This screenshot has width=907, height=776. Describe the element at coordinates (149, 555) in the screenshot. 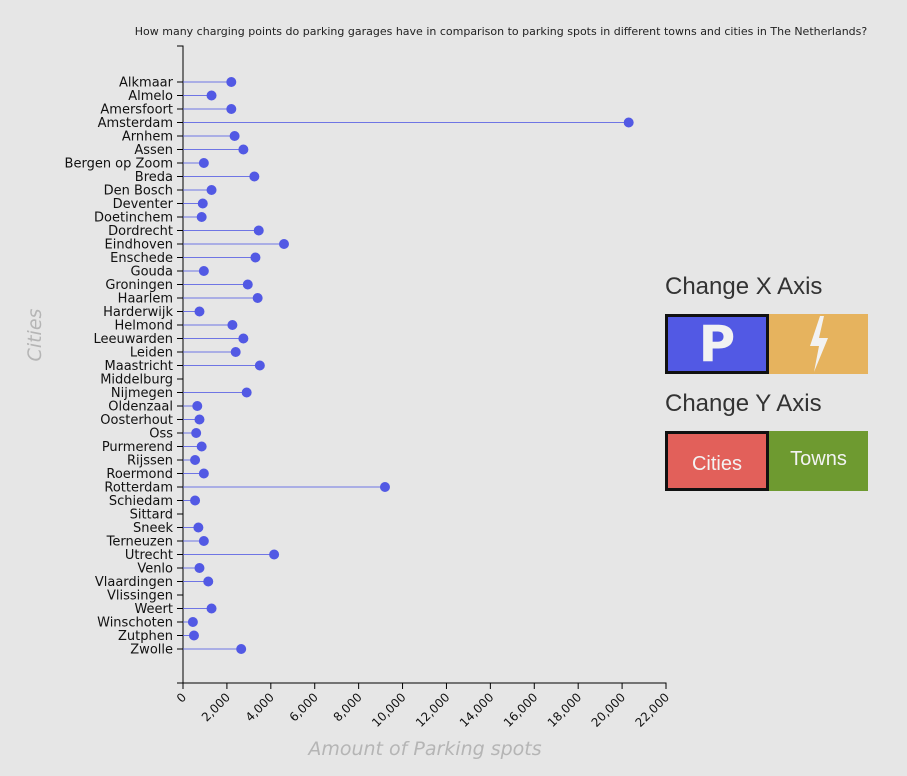

I see `y-tick-label: Utrecht` at that location.